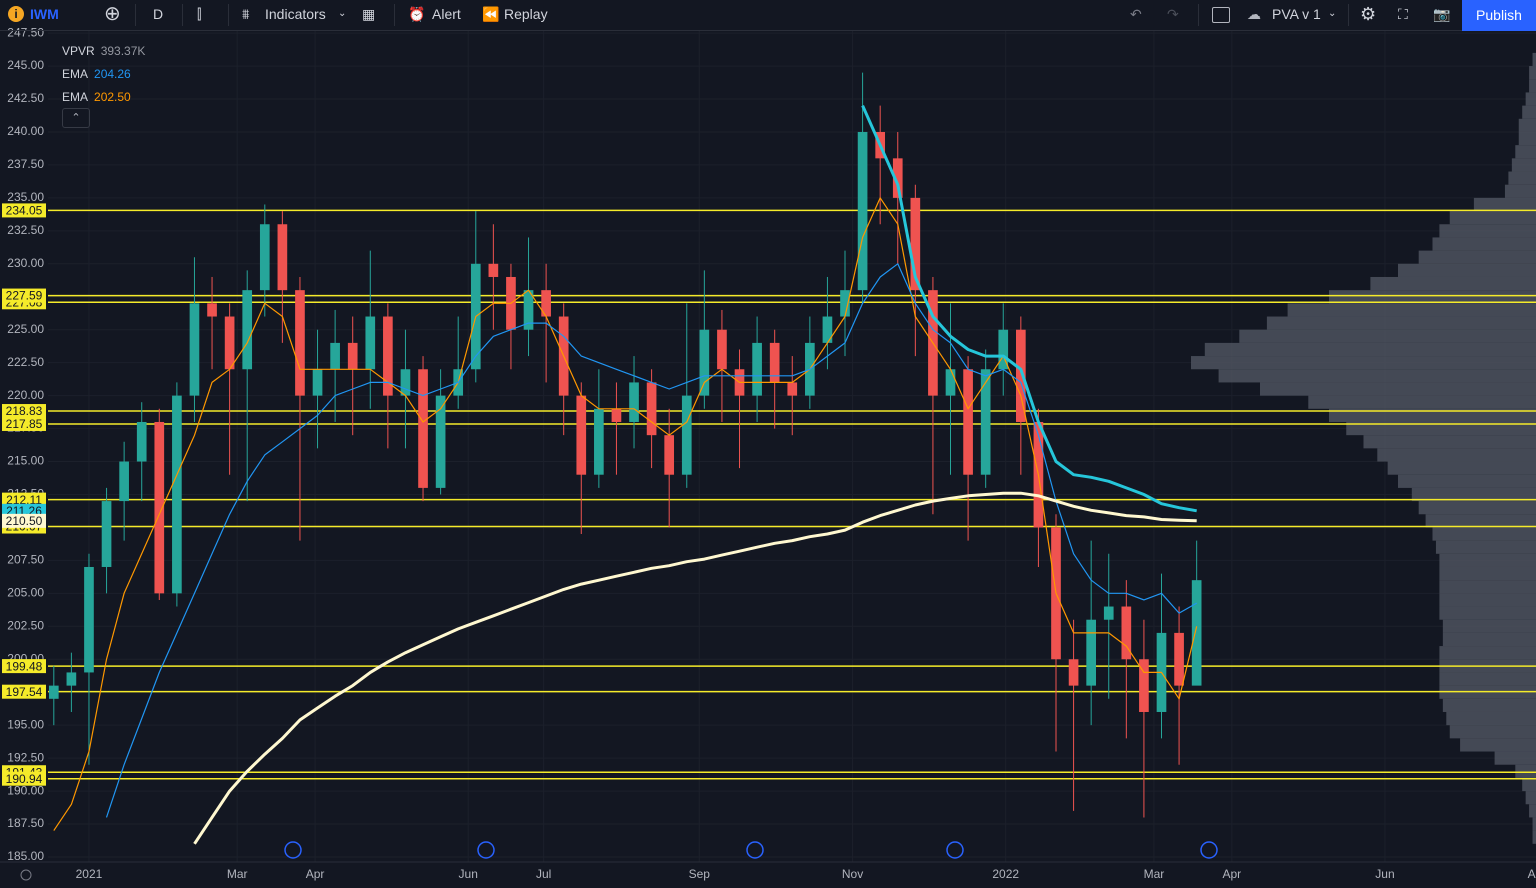 The height and width of the screenshot is (888, 1536). What do you see at coordinates (158, 14) in the screenshot?
I see `interval: D` at bounding box center [158, 14].